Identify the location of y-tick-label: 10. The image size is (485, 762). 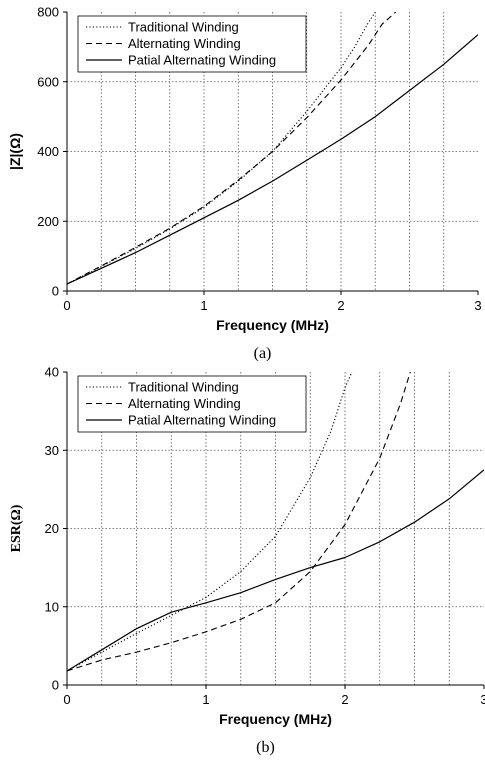
(52, 606).